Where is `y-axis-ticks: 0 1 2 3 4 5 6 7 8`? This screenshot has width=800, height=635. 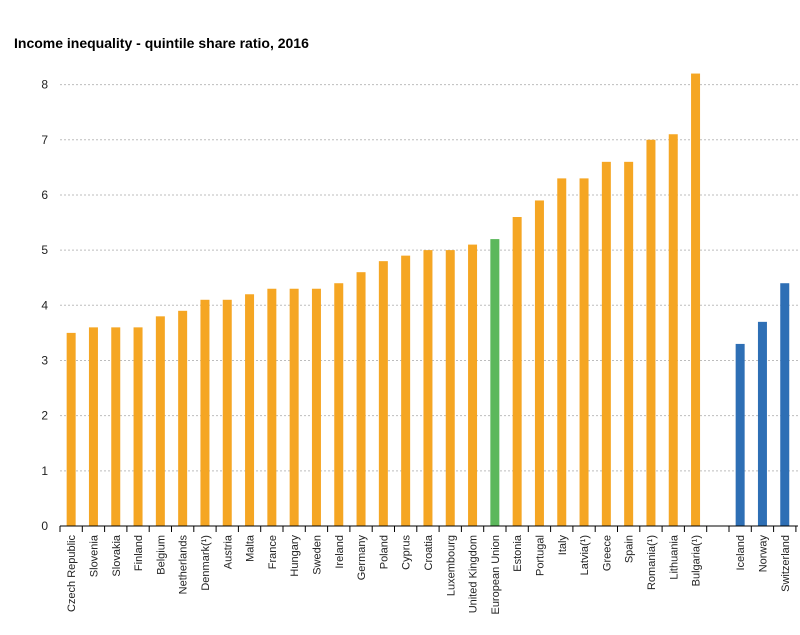
y-axis-ticks: 0 1 2 3 4 5 6 7 8 is located at coordinates (44, 305).